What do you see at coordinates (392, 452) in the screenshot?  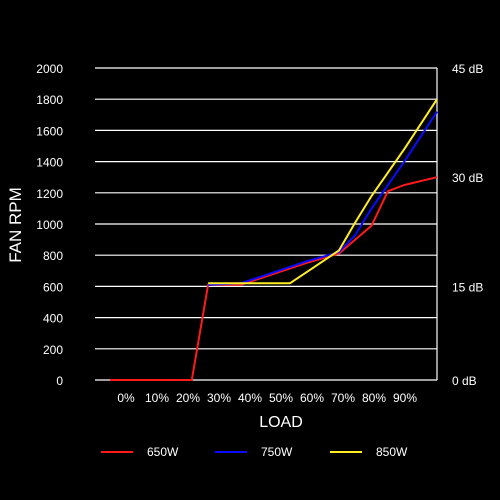 I see `legend-label-850w: 850W` at bounding box center [392, 452].